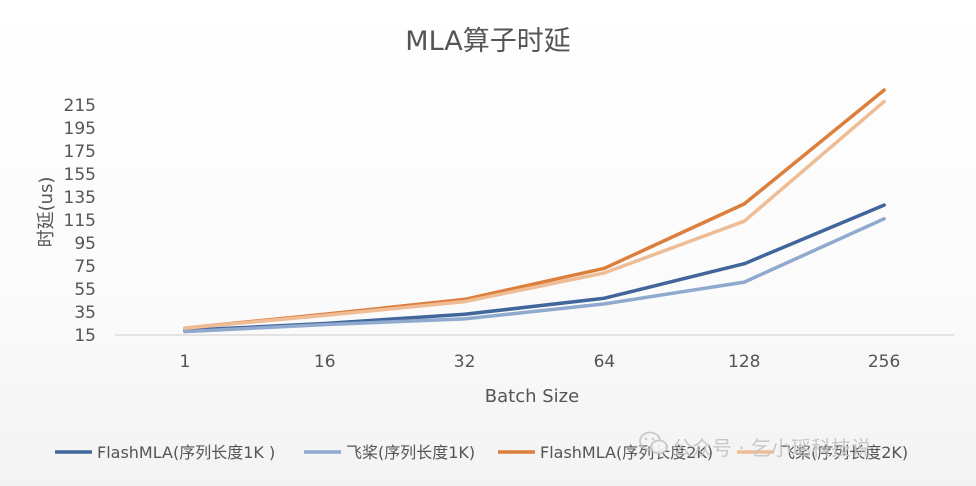  I want to click on x-tick-label: 32, so click(465, 362).